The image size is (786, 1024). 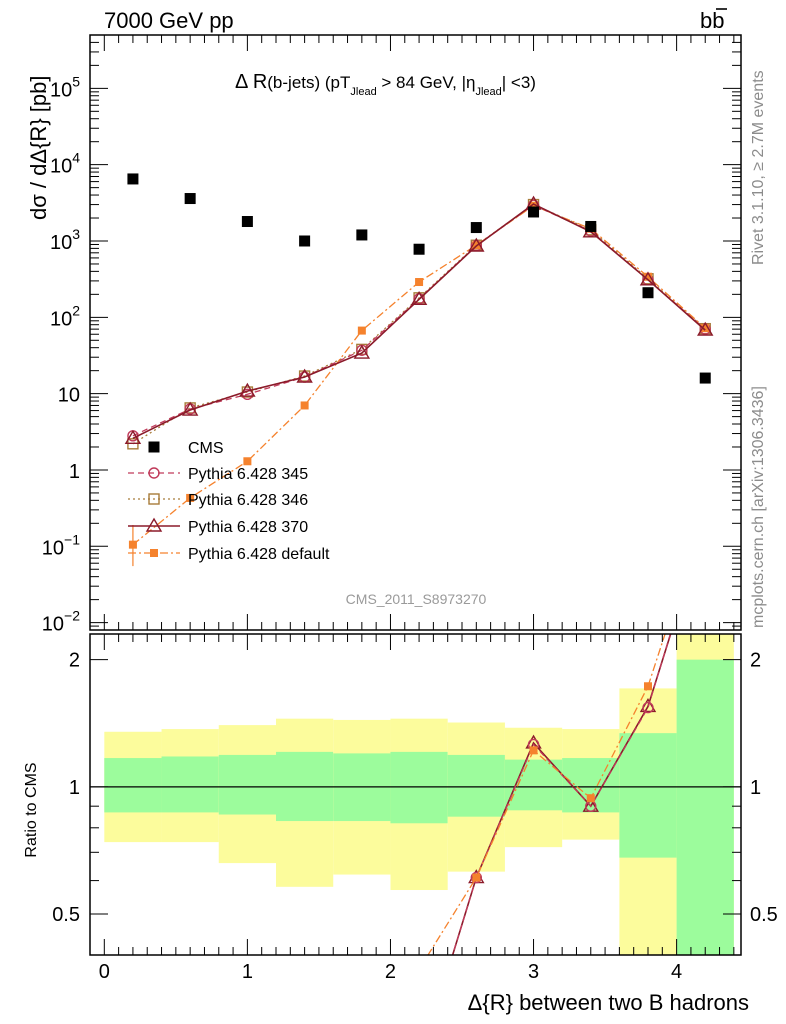 I want to click on x-tick-label: 2, so click(x=390, y=972).